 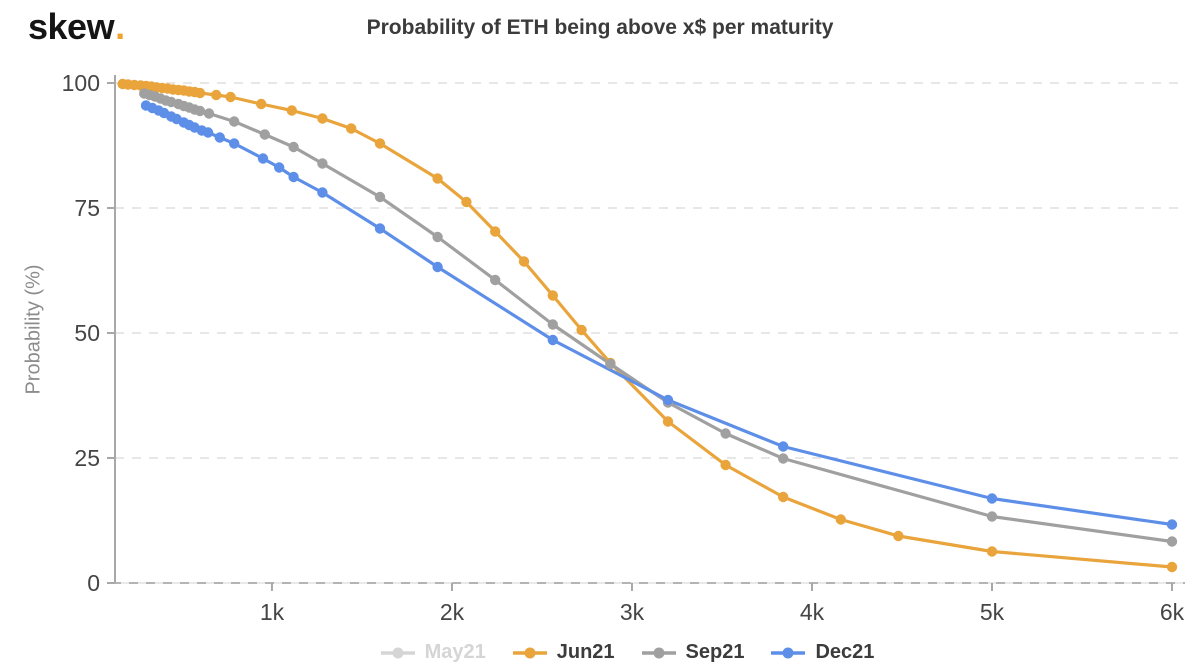 I want to click on x-tick-label: 6k, so click(x=1172, y=612).